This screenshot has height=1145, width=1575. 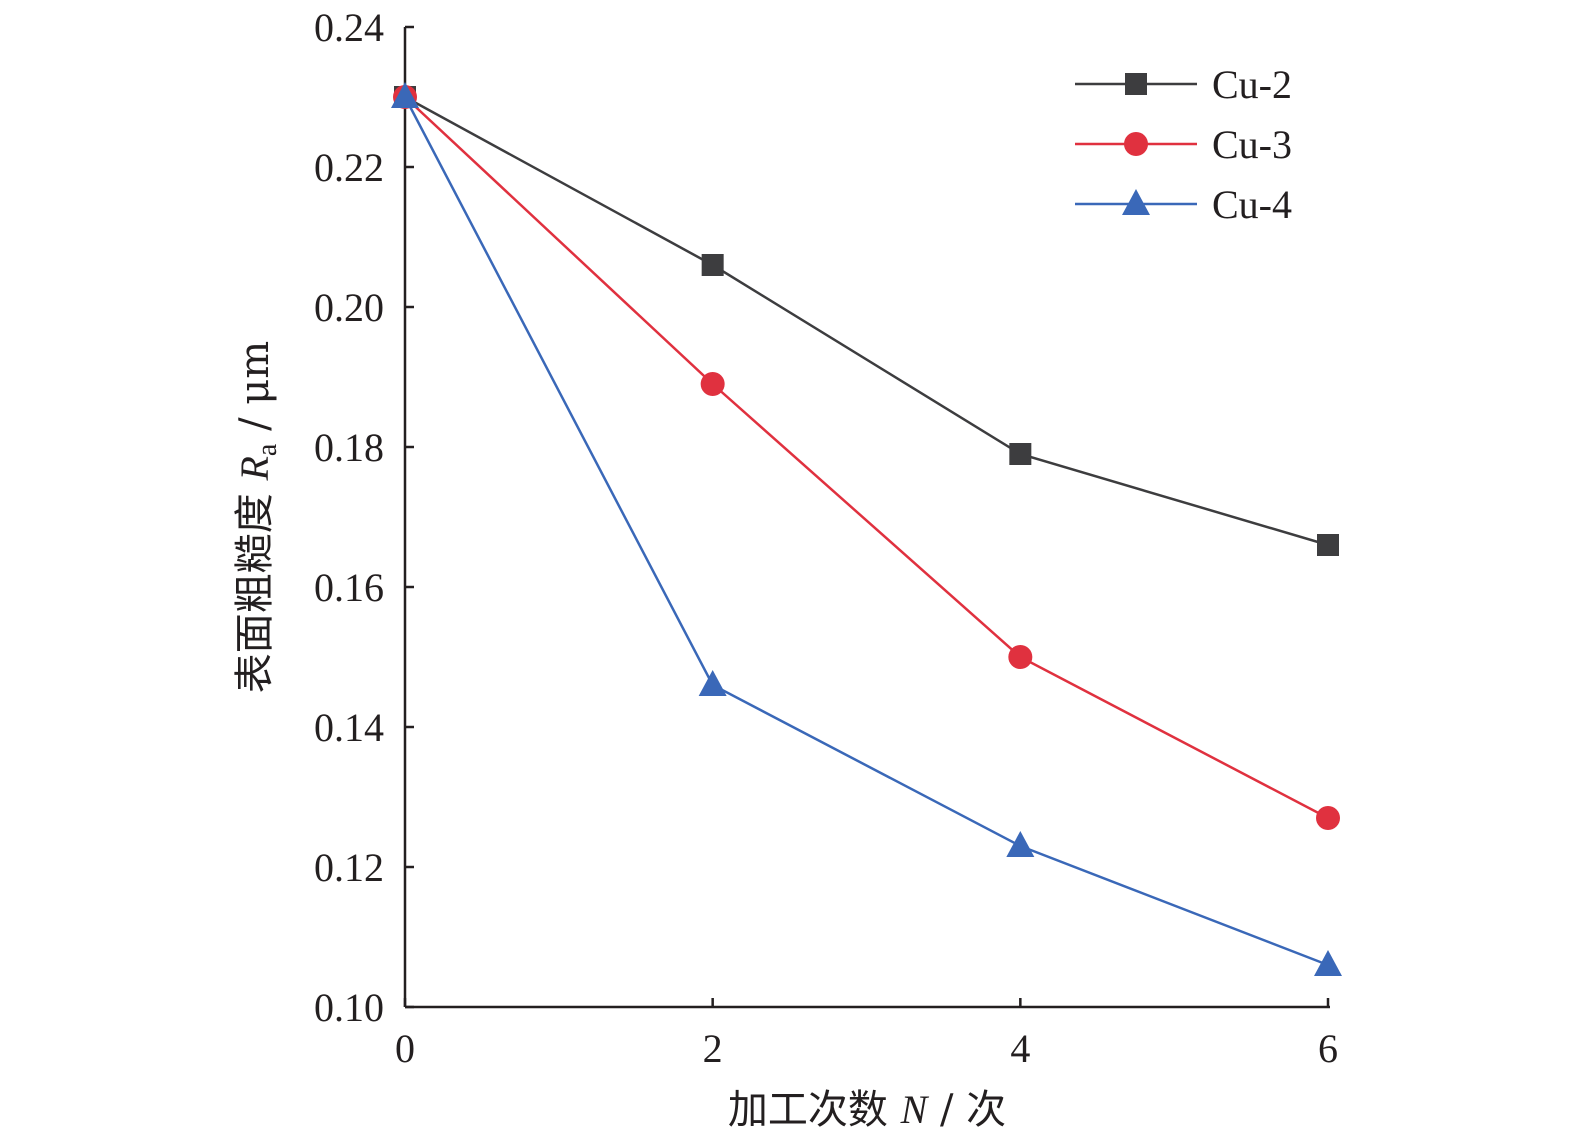 What do you see at coordinates (349, 1007) in the screenshot?
I see `y-tick-label: 0.10` at bounding box center [349, 1007].